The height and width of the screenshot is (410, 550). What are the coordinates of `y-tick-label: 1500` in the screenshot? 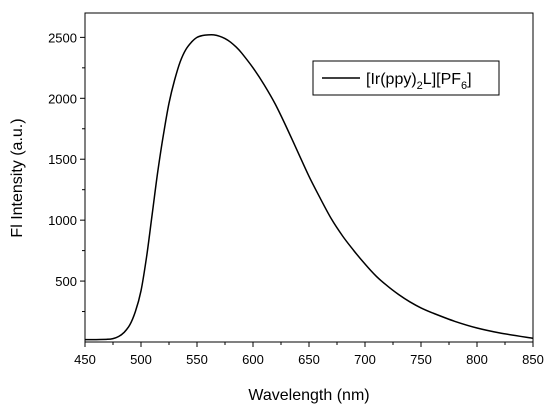 It's located at (62, 159).